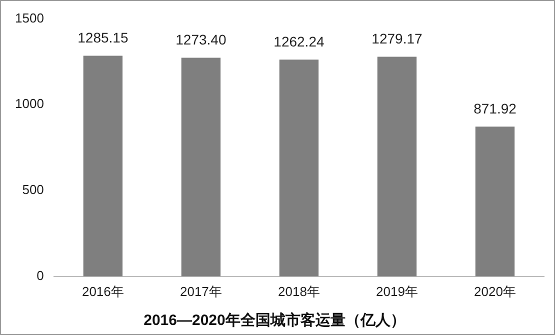  I want to click on y-tick-label: 500, so click(33, 190).